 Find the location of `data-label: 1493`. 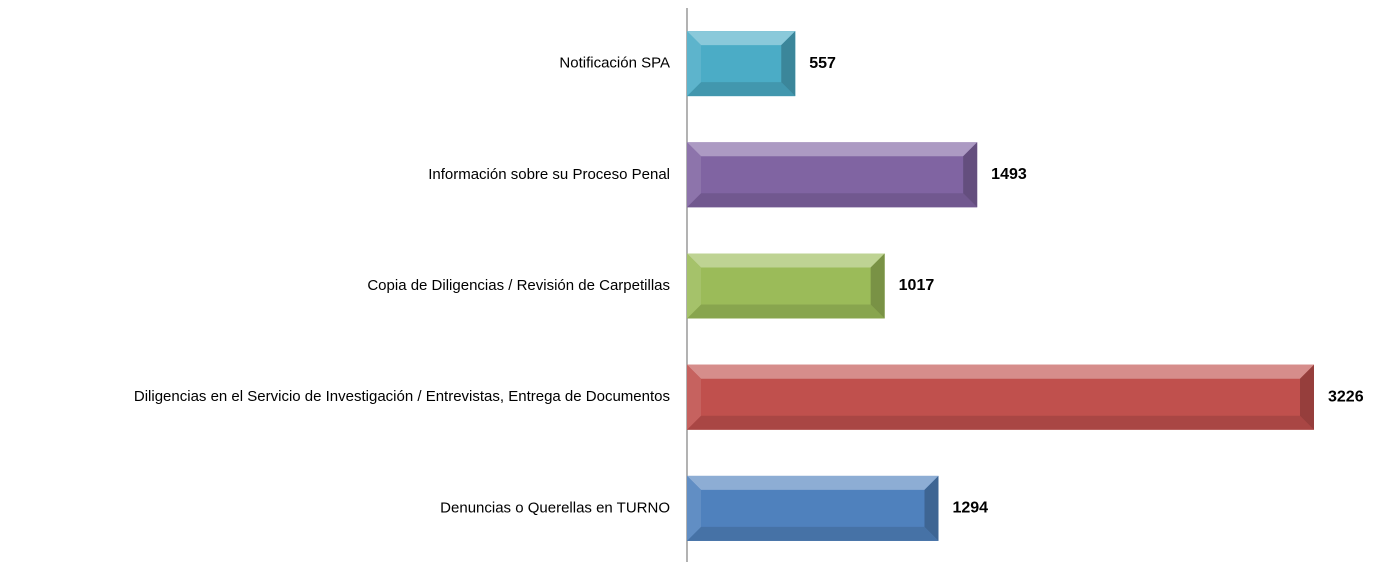

data-label: 1493 is located at coordinates (1009, 174).